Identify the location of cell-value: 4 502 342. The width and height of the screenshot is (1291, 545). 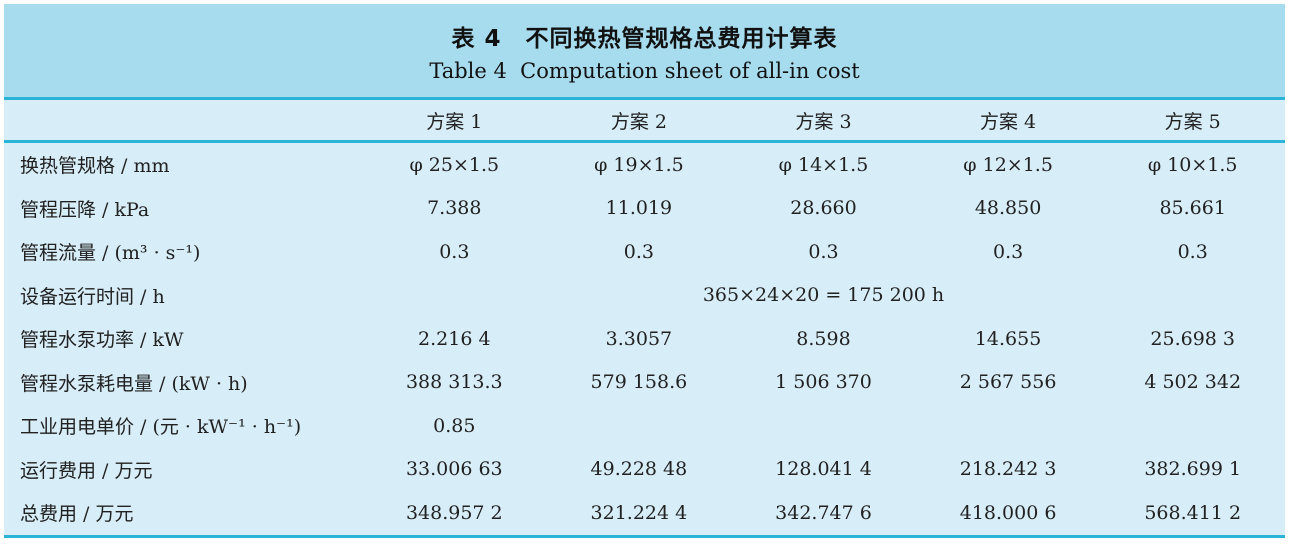
(1193, 382).